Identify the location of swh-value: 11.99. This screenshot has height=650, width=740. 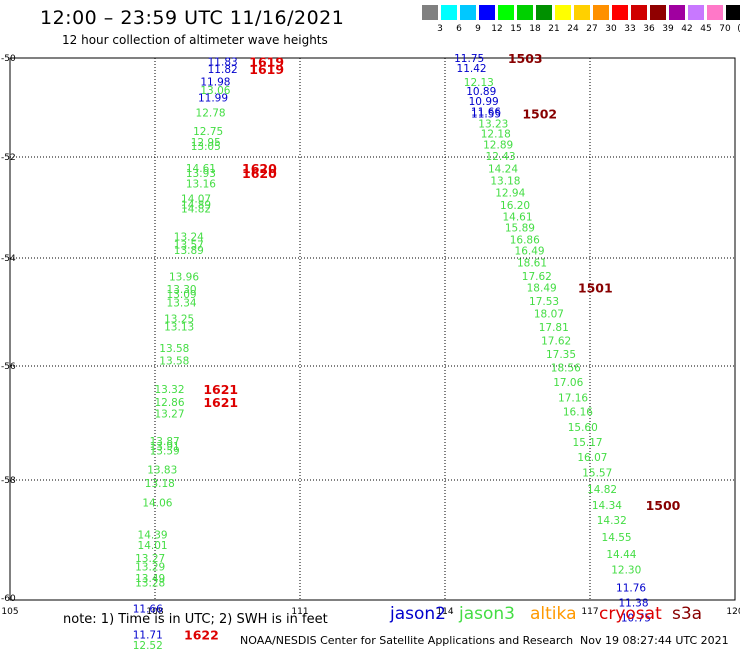
(213, 99).